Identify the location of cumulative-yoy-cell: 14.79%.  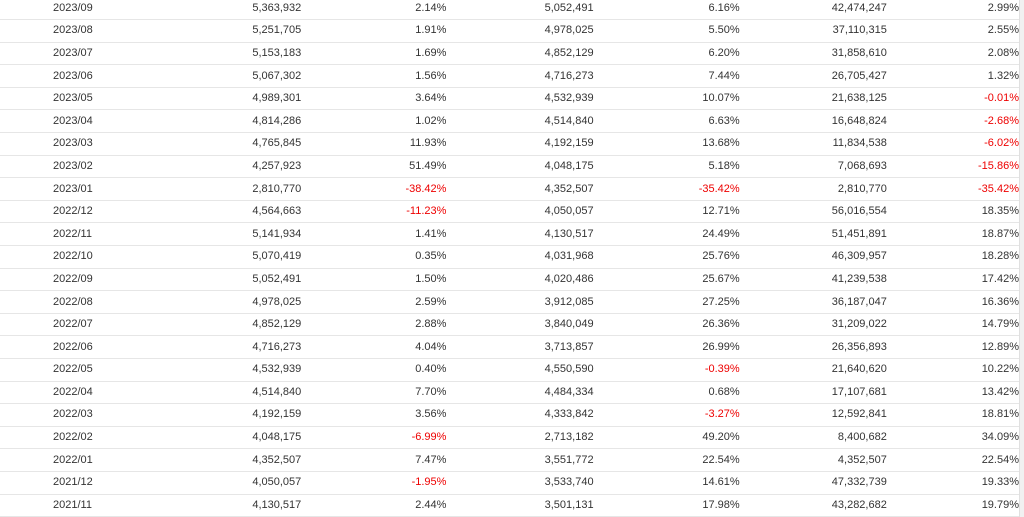
(956, 325).